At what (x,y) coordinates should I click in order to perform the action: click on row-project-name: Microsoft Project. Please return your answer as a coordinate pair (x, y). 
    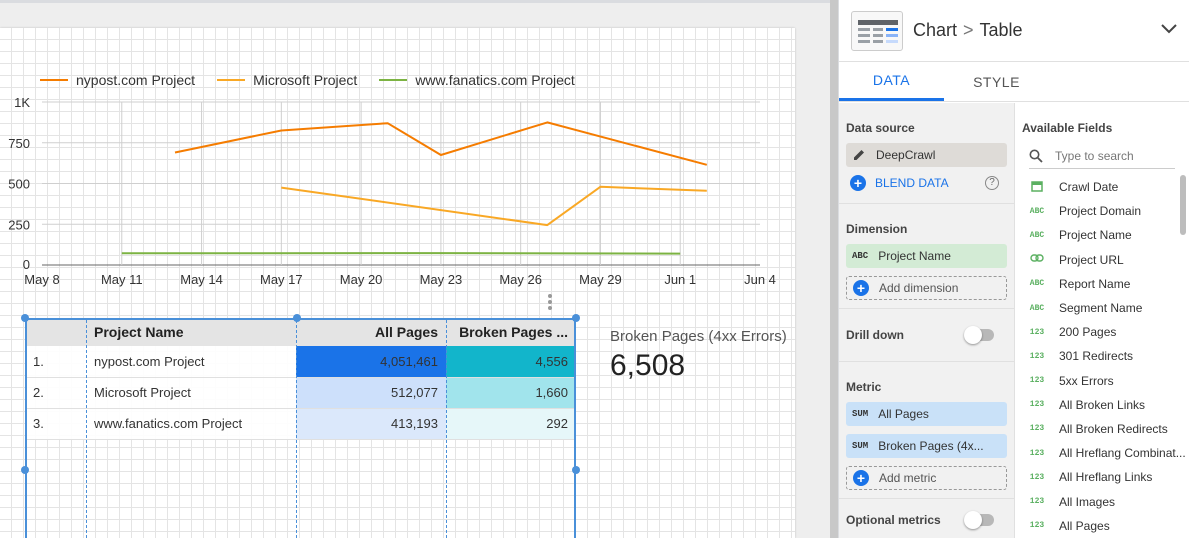
    Looking at the image, I should click on (191, 393).